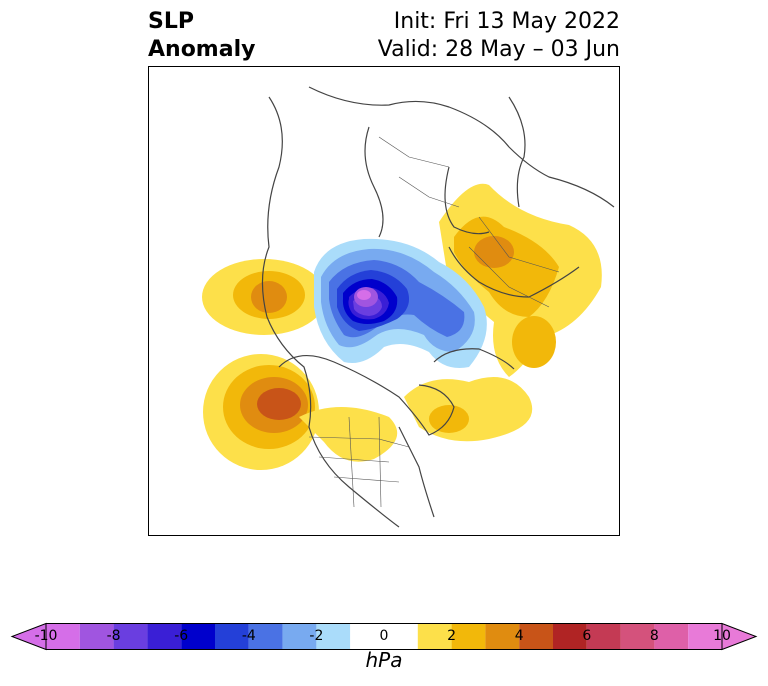  Describe the element at coordinates (46, 636) in the screenshot. I see `colorbar-tick-label: -10` at that location.